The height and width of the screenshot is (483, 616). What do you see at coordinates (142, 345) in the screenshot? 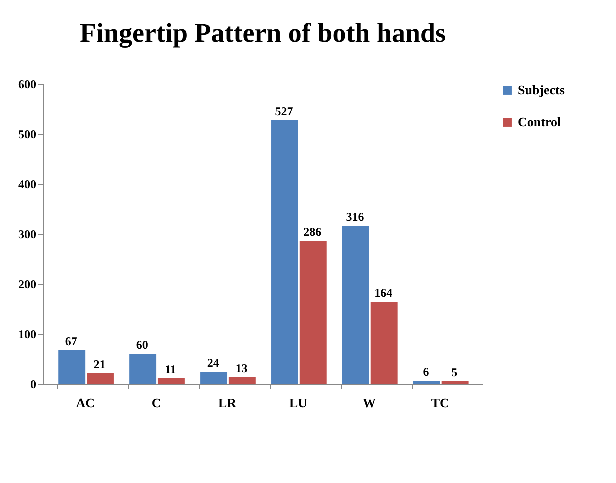
I see `data-label: 60` at bounding box center [142, 345].